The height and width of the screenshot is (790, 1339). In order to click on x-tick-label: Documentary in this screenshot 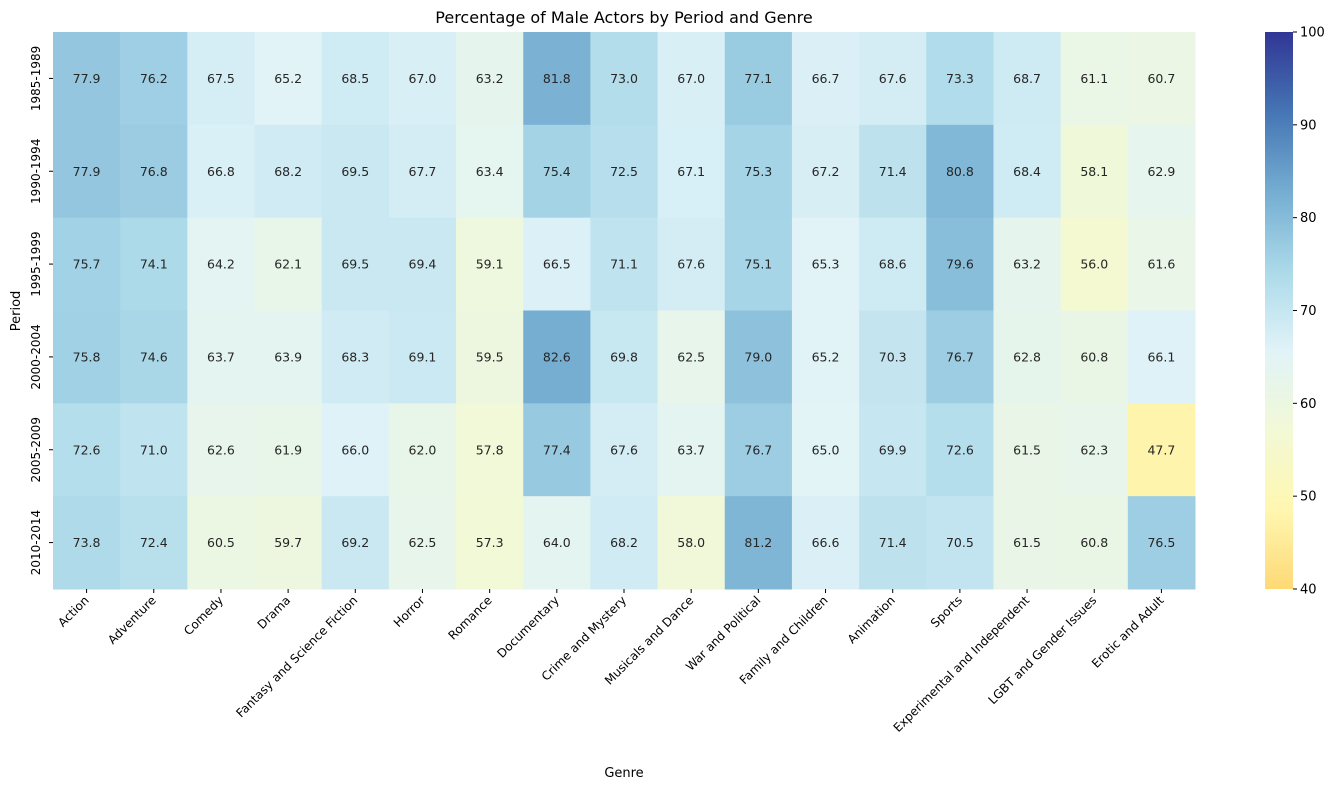, I will do `click(528, 627)`.